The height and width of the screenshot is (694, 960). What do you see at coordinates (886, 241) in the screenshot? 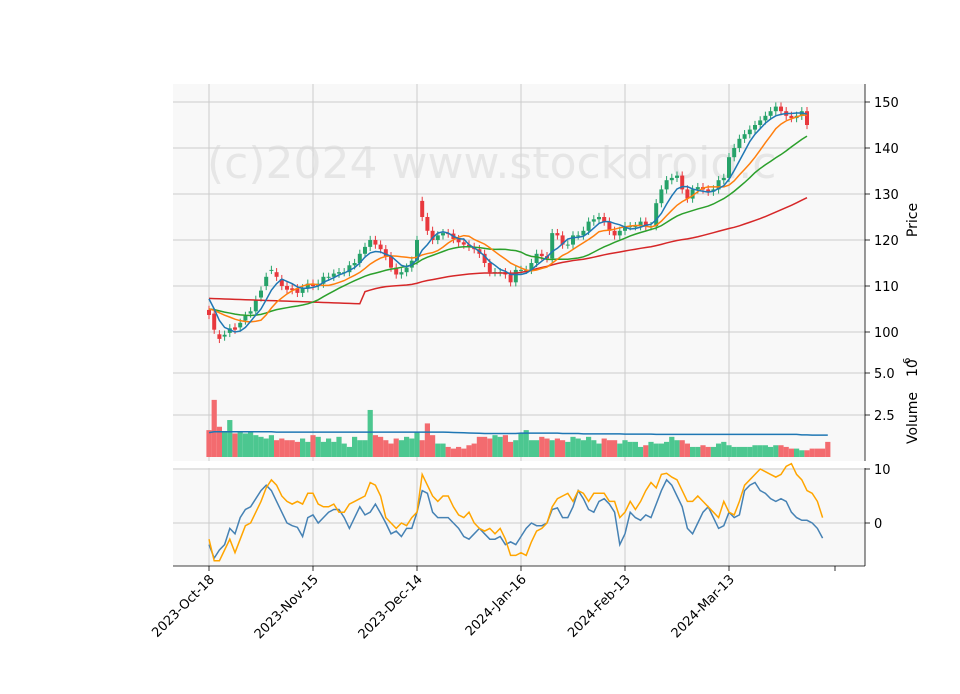
I see `price-tick-label: 120` at bounding box center [886, 241].